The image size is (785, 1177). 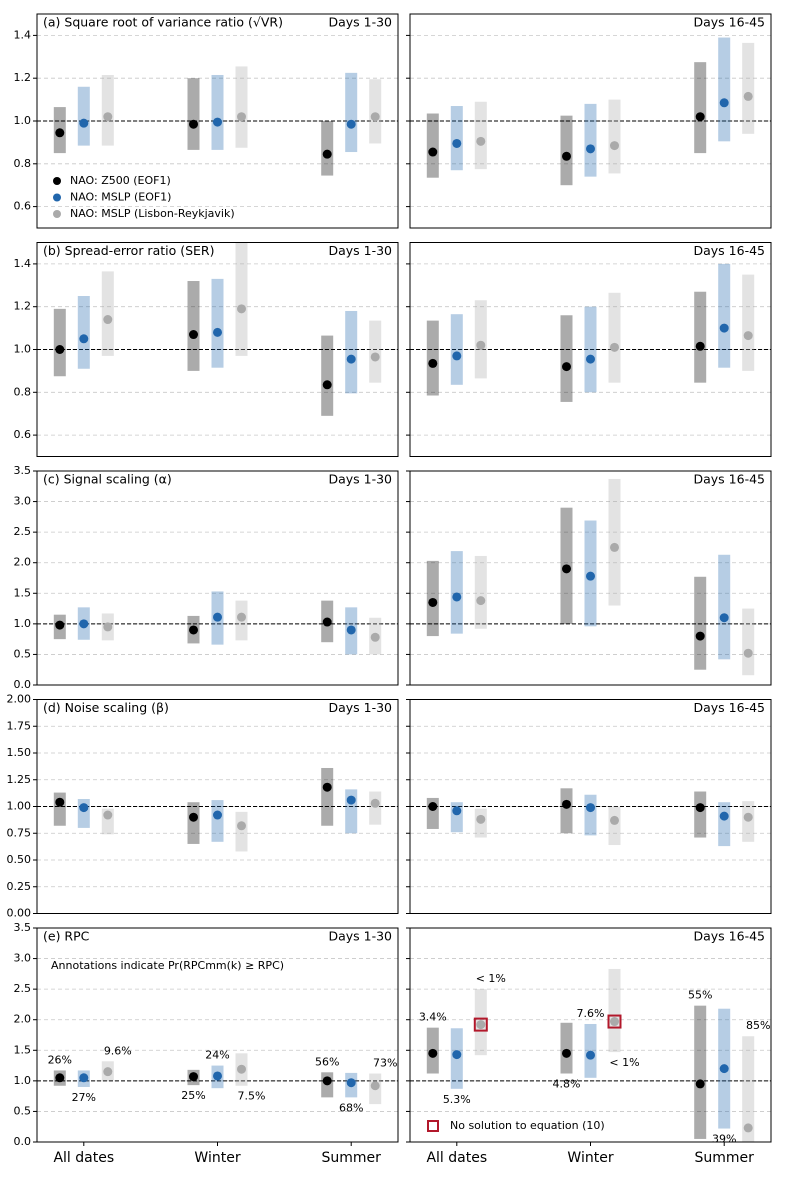 What do you see at coordinates (19, 859) in the screenshot?
I see `y-tick-label: 0.50` at bounding box center [19, 859].